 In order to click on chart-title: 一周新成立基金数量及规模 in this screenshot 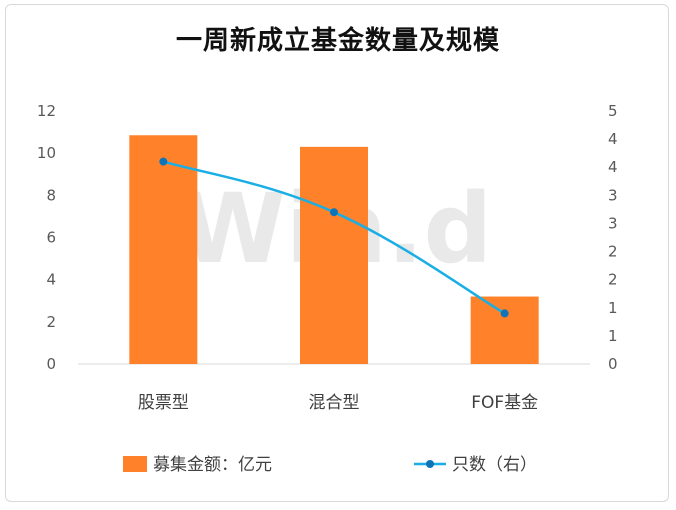, I will do `click(337, 41)`.